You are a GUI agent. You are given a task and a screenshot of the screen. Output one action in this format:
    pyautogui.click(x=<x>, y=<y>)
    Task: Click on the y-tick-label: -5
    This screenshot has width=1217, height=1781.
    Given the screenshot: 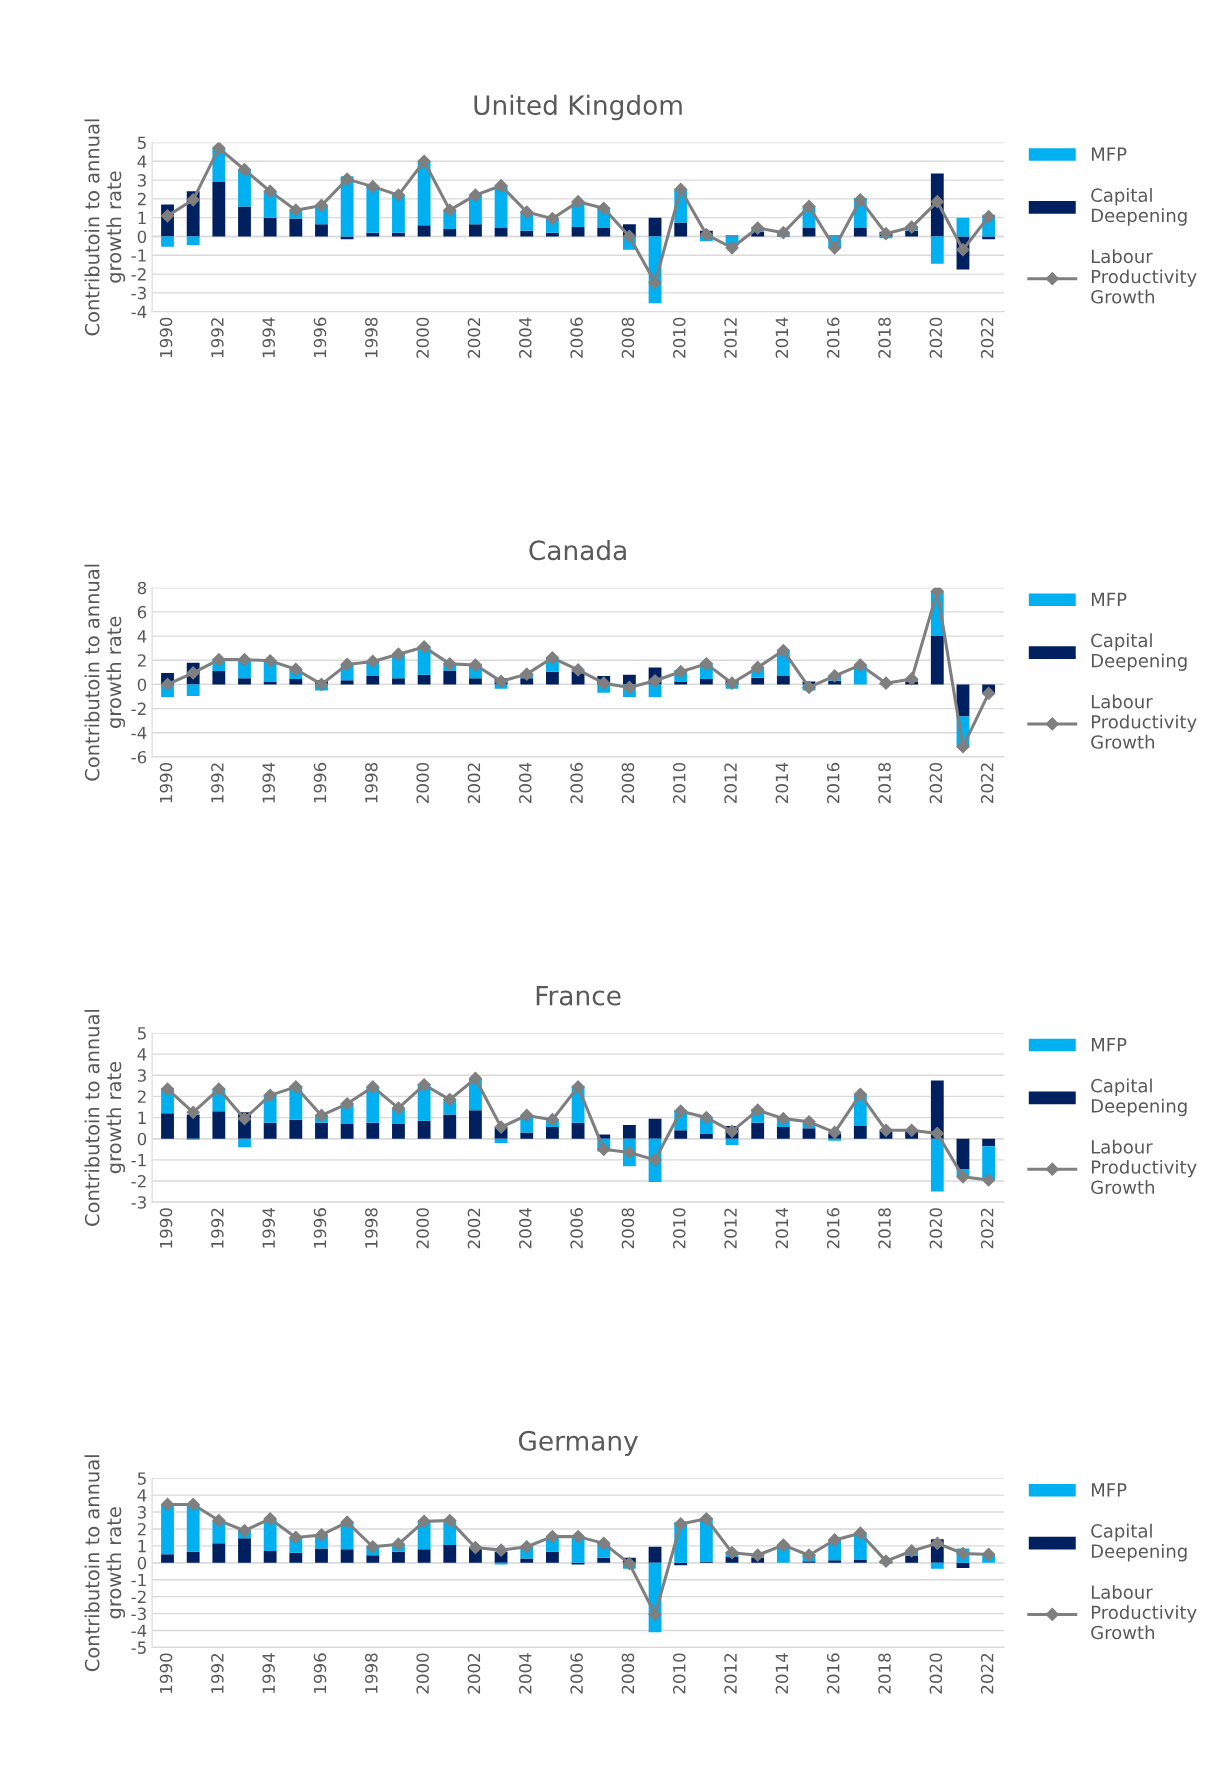 What is the action you would take?
    pyautogui.click(x=138, y=1647)
    